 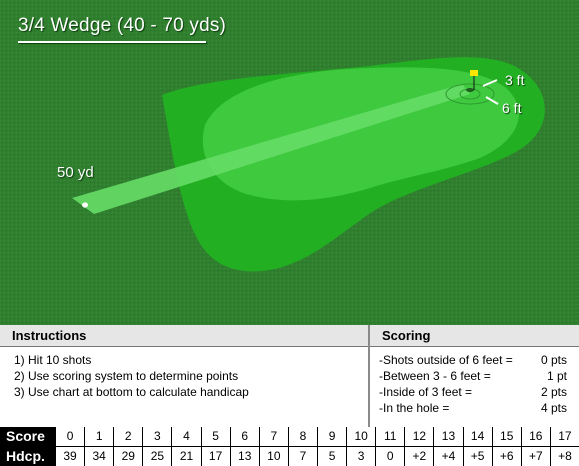 What do you see at coordinates (553, 360) in the screenshot?
I see `scoring-rule-value: 0 pts` at bounding box center [553, 360].